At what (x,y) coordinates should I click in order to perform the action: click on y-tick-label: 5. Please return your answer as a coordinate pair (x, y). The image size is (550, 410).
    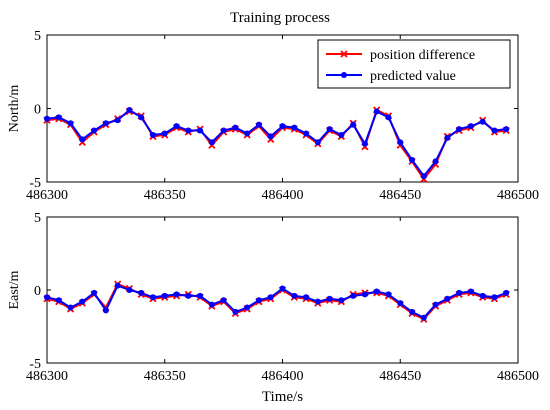
    Looking at the image, I should click on (37, 218).